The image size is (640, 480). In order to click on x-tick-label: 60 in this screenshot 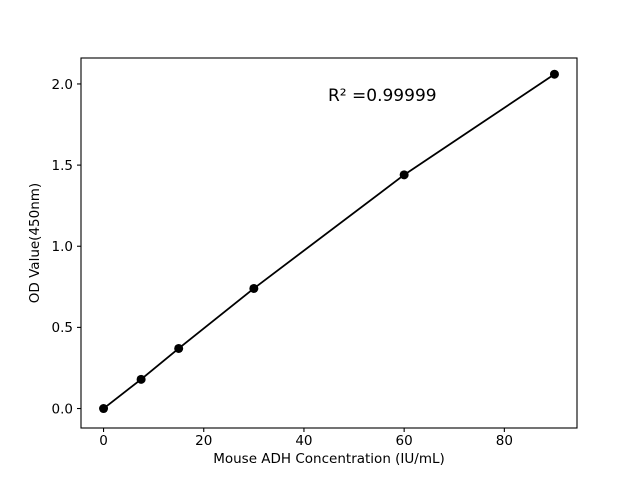, I will do `click(404, 441)`.